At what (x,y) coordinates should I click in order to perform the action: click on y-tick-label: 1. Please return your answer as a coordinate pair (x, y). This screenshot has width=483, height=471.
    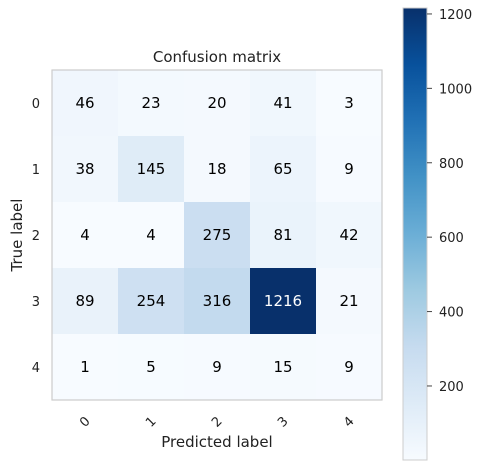
    Looking at the image, I should click on (36, 170).